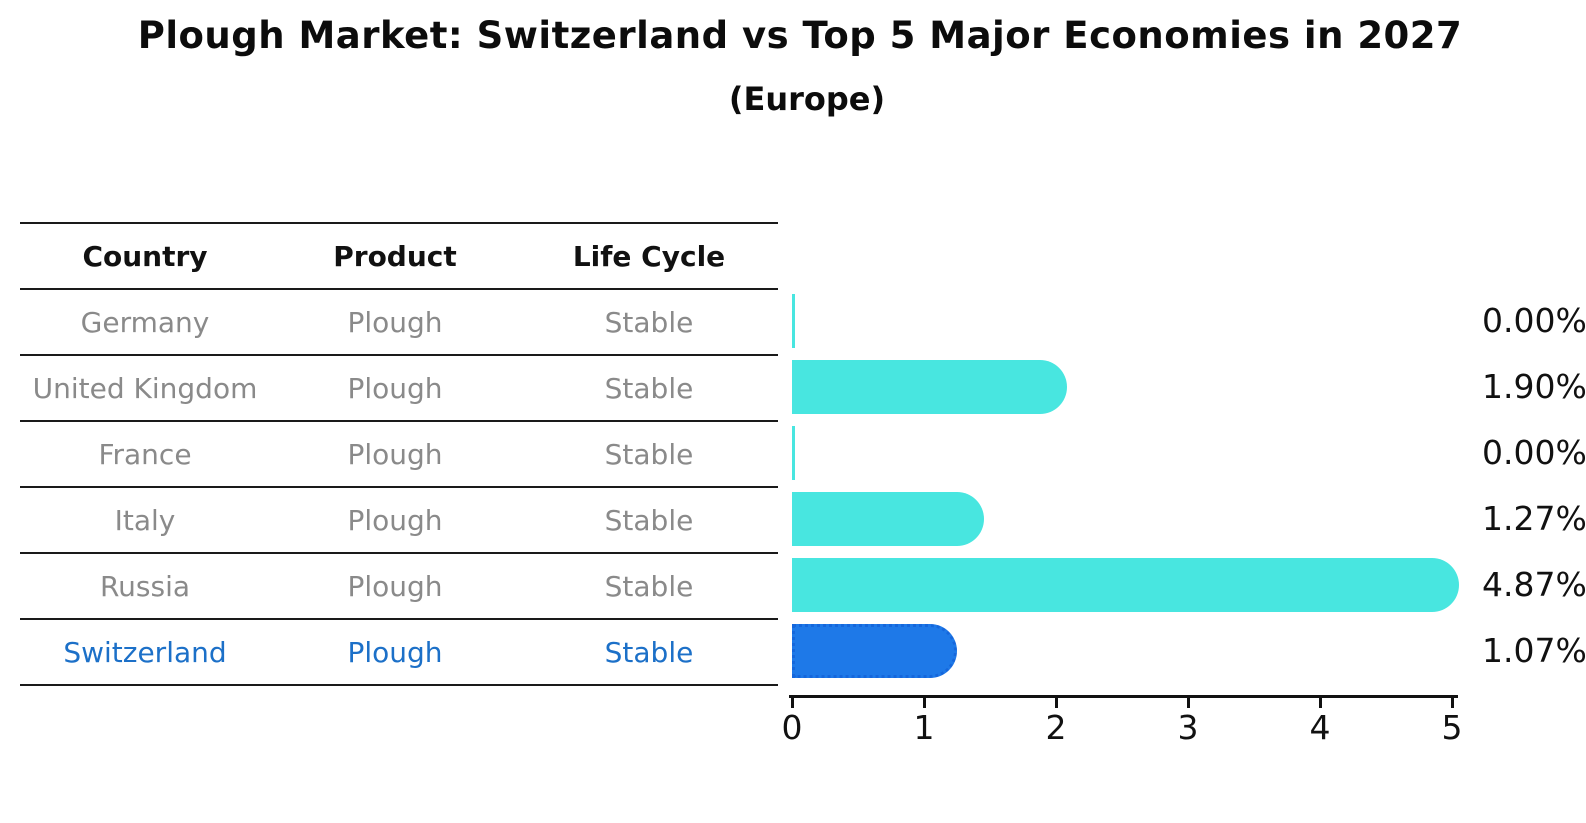 The height and width of the screenshot is (823, 1586). What do you see at coordinates (1534, 386) in the screenshot?
I see `value-label-united-kingdom: 1.90%` at bounding box center [1534, 386].